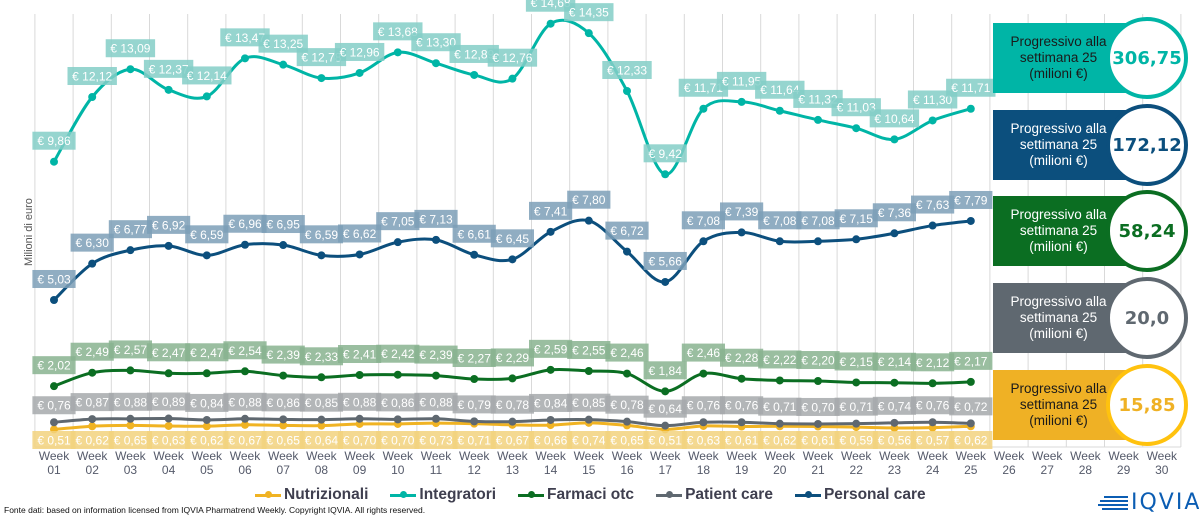 This screenshot has height=518, width=1199. Describe the element at coordinates (321, 463) in the screenshot. I see `x-tick-label: Week 08` at that location.